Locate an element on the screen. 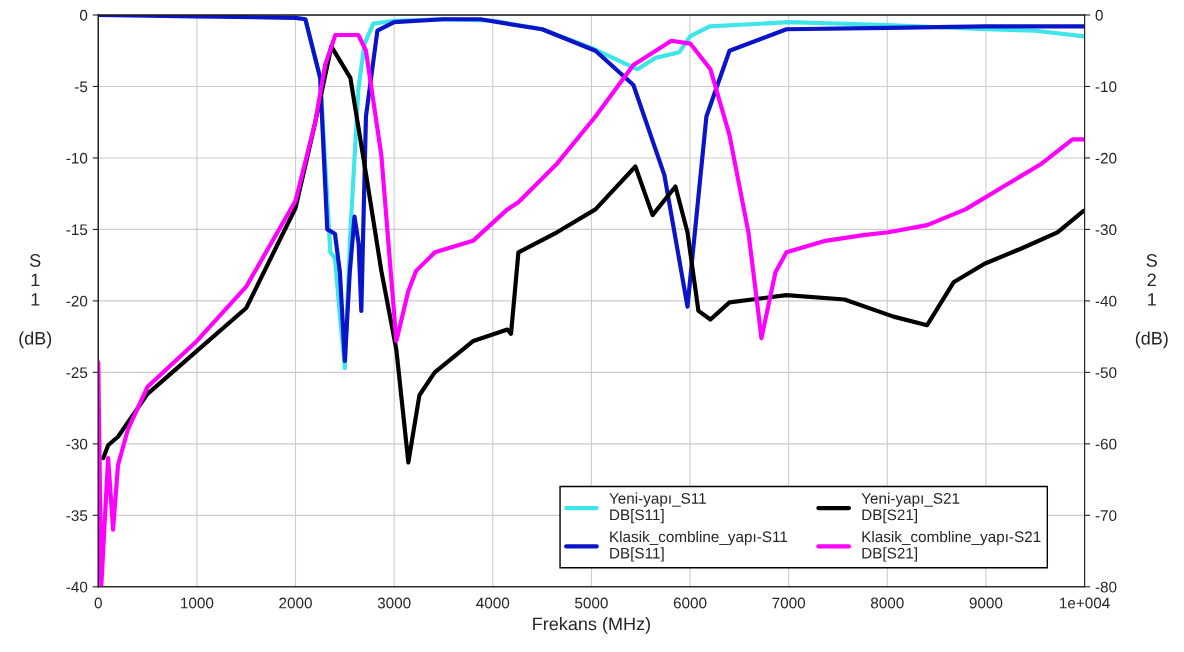  y2-tick-label: 0 is located at coordinates (1099, 15).